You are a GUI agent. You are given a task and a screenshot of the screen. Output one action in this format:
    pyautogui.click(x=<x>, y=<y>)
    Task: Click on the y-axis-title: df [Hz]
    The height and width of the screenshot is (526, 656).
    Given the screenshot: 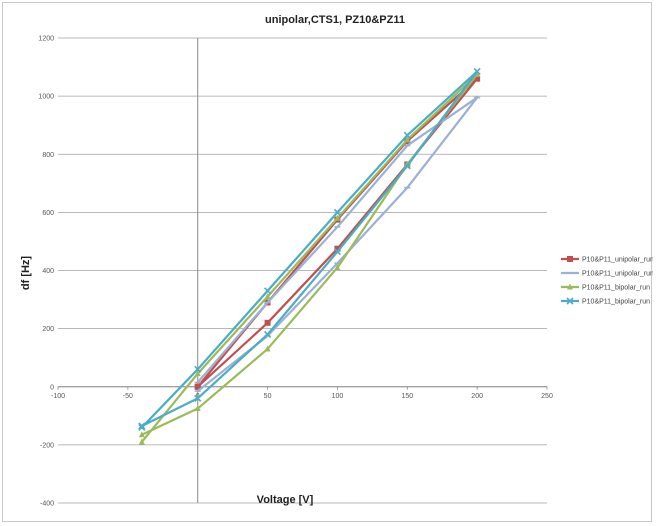 What is the action you would take?
    pyautogui.click(x=26, y=273)
    